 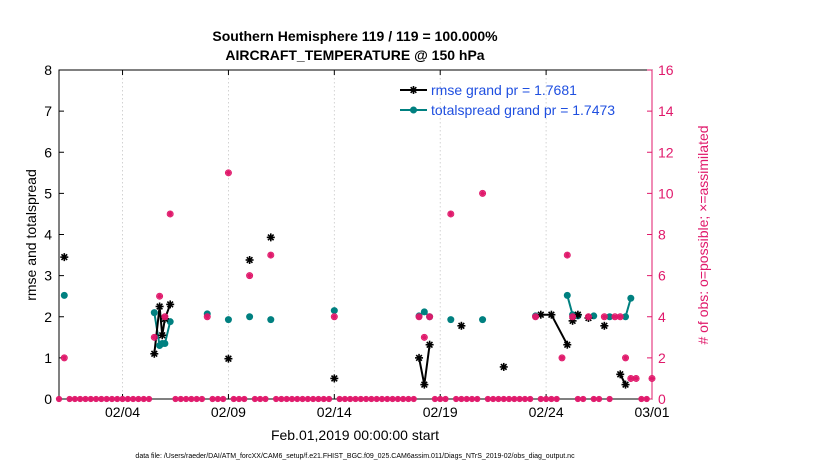 What do you see at coordinates (355, 435) in the screenshot?
I see `x-axis-label: Feb.01,2019 00:00:00 start` at bounding box center [355, 435].